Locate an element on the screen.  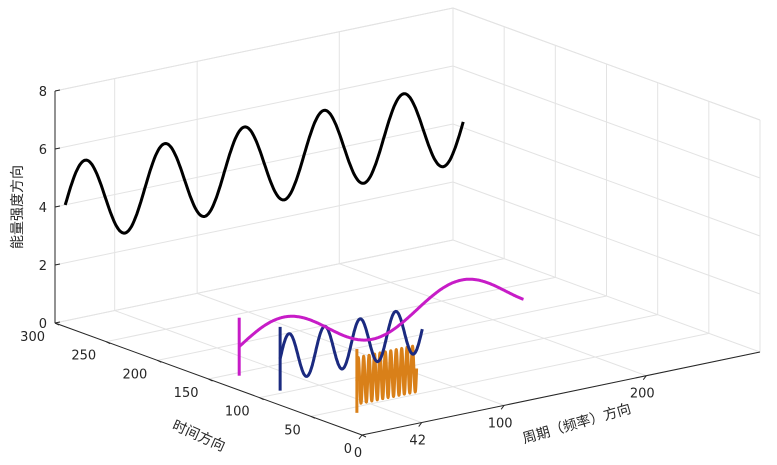
z-tick-label: 2 is located at coordinates (43, 266).